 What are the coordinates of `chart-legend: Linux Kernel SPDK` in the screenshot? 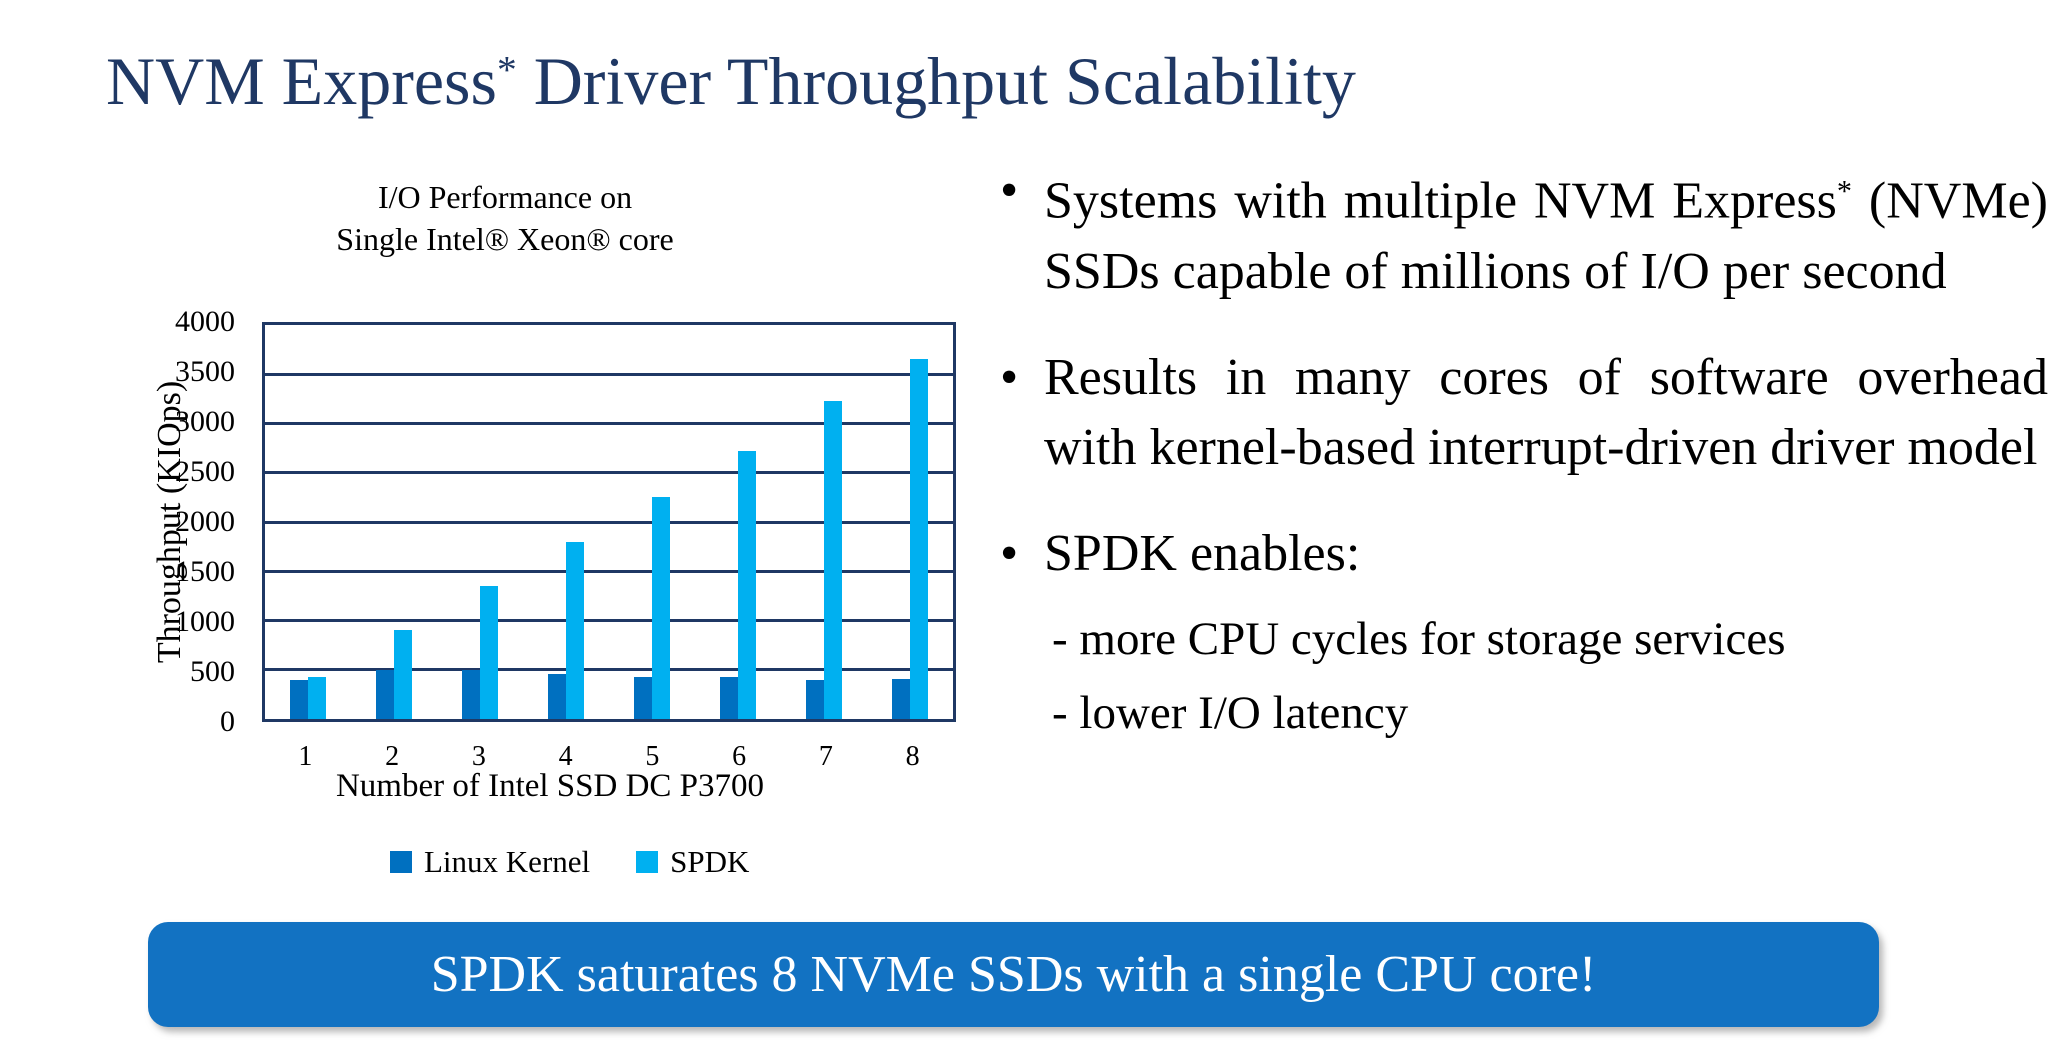 It's located at (569, 862).